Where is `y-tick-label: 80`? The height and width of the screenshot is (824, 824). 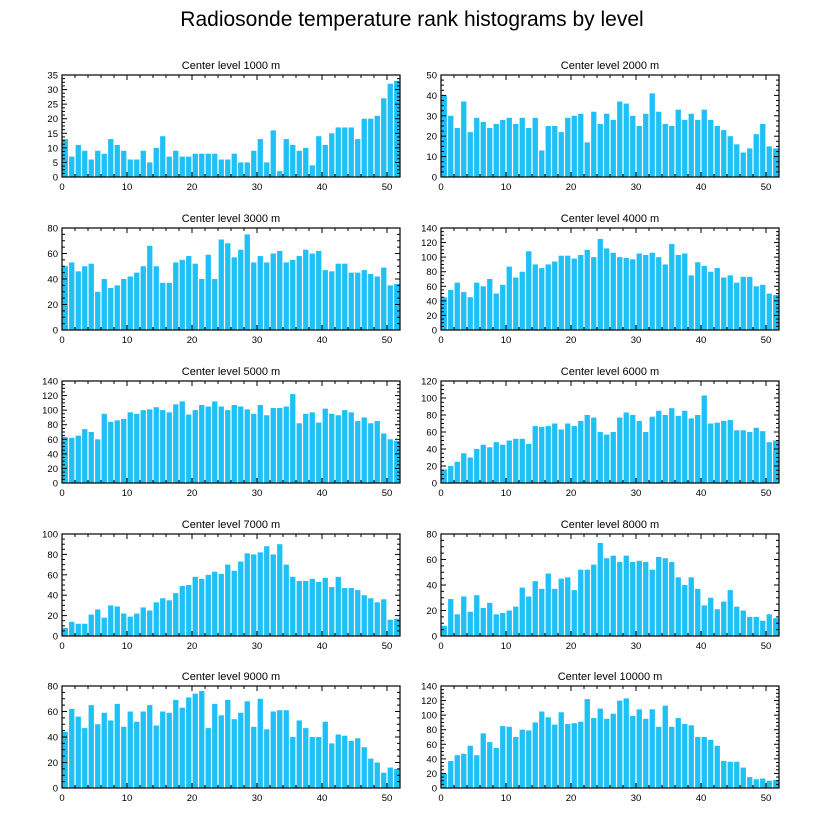
y-tick-label: 80 is located at coordinates (52, 687).